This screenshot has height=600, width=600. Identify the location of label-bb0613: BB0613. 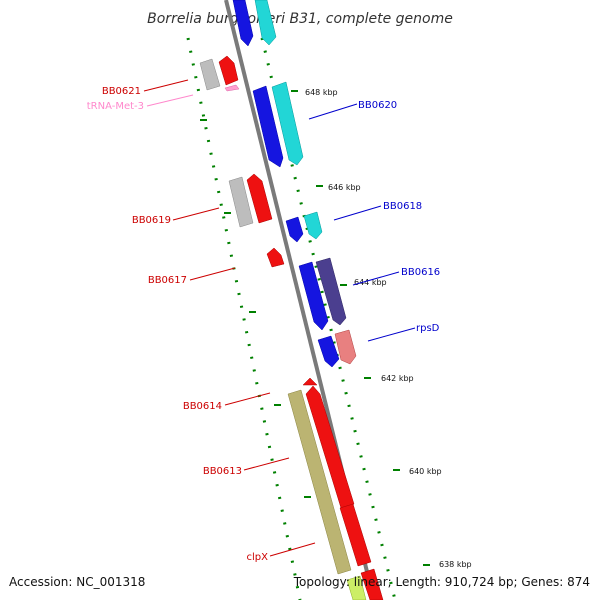
(222, 471).